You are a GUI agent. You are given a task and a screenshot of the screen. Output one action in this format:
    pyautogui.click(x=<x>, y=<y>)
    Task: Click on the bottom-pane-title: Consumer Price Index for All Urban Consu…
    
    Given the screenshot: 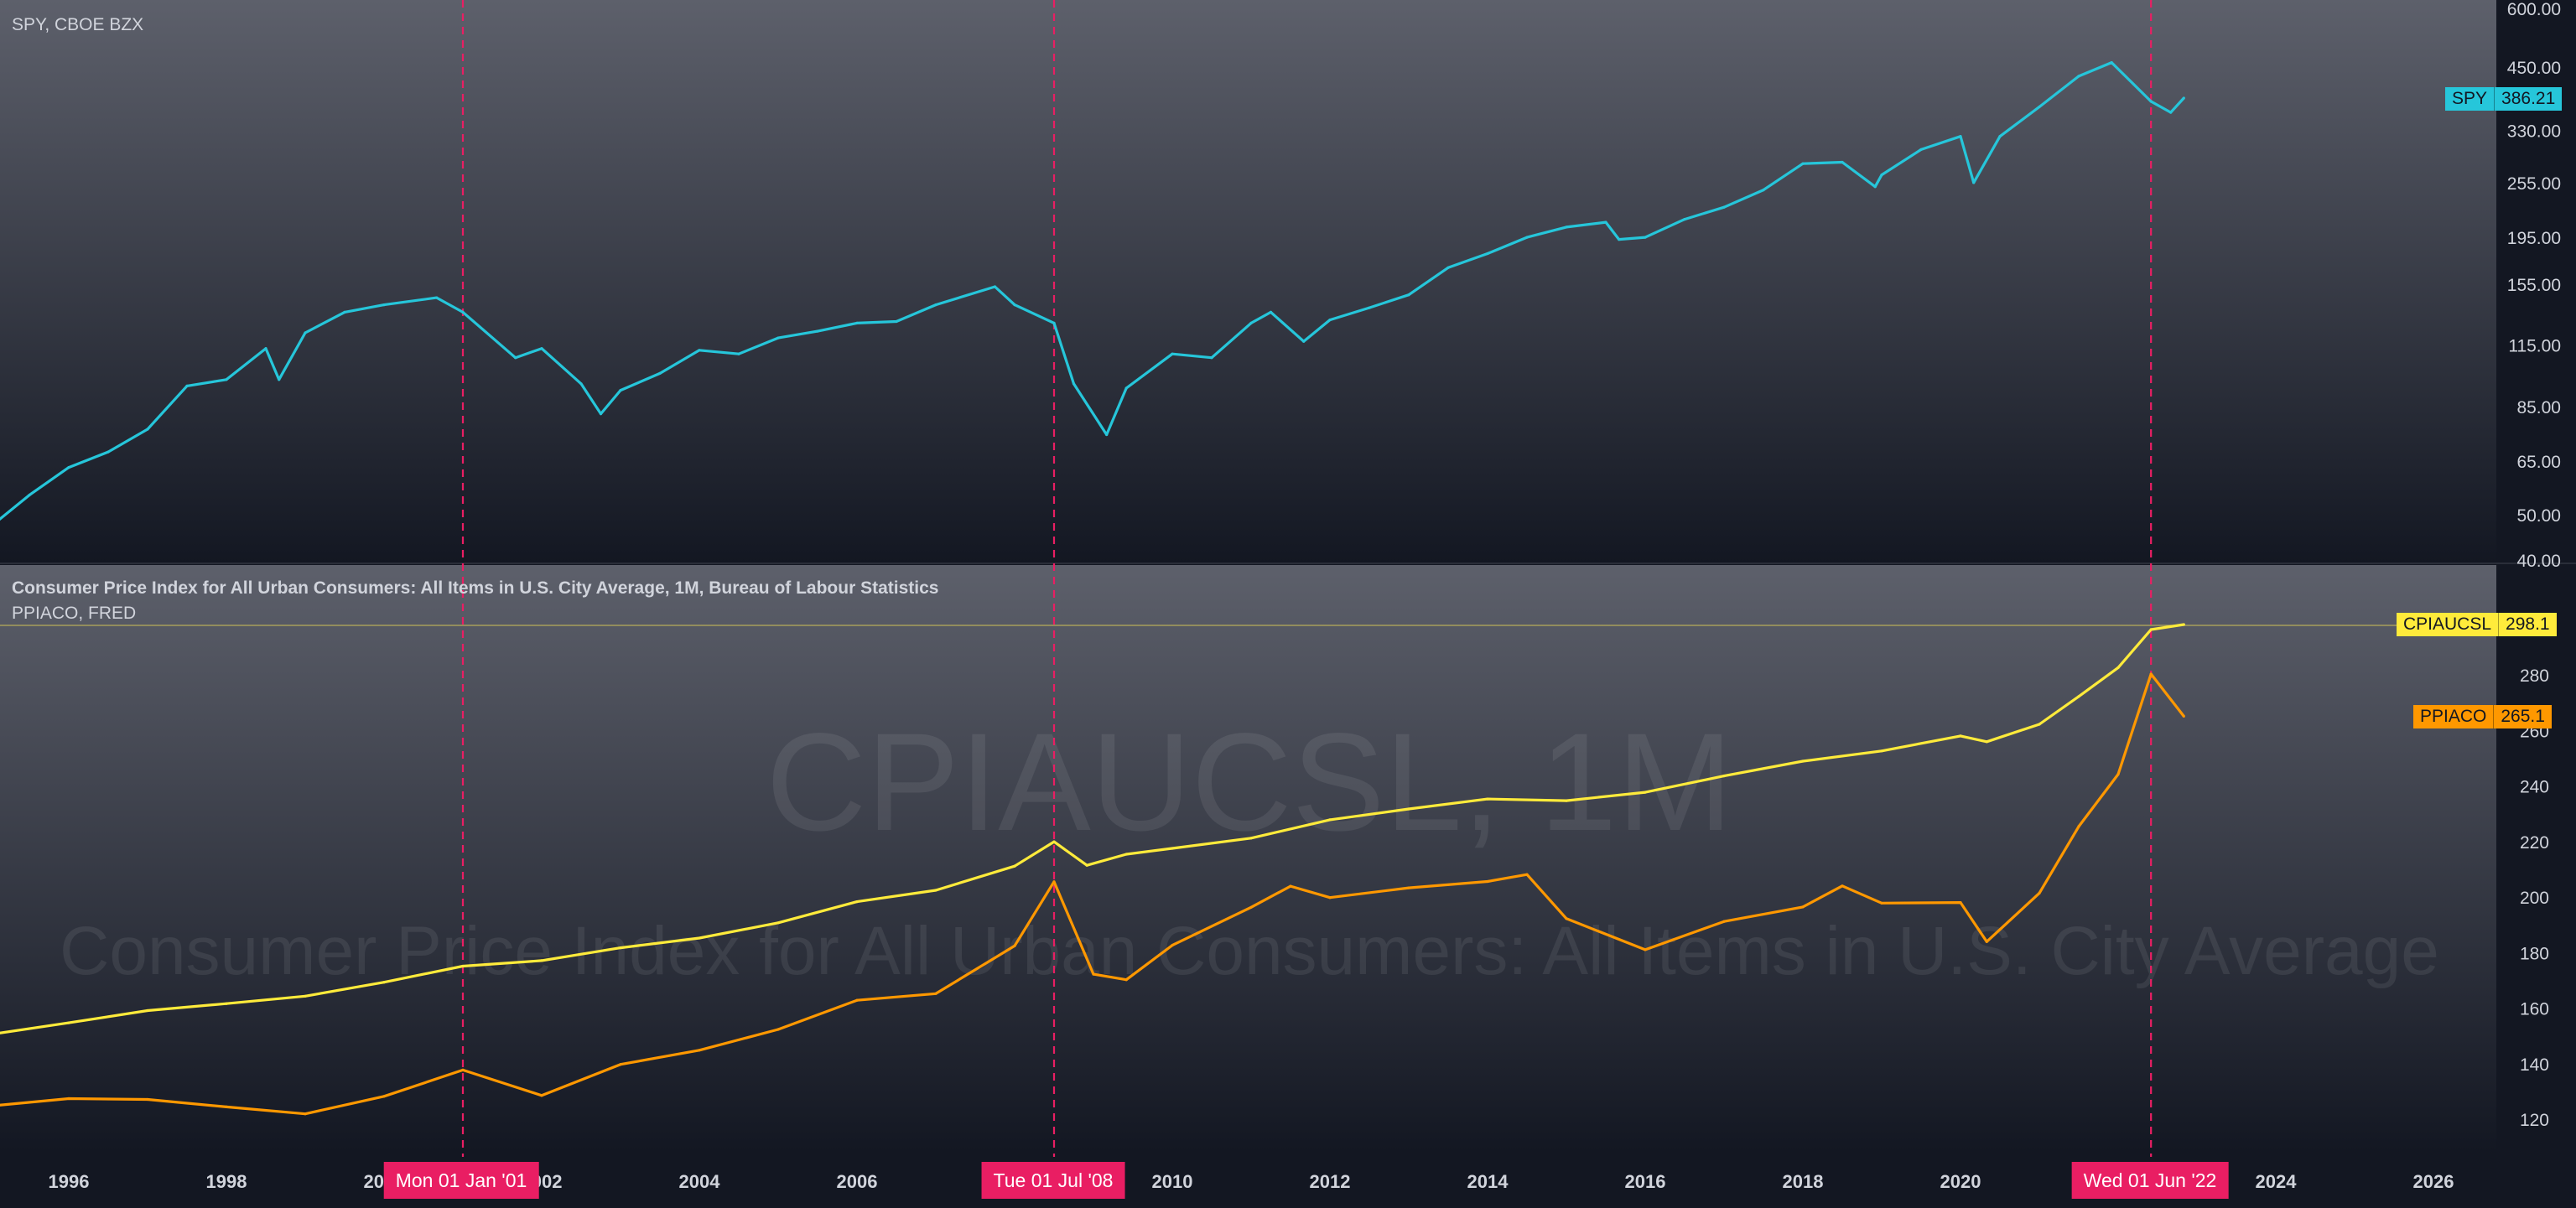 What is the action you would take?
    pyautogui.click(x=475, y=588)
    